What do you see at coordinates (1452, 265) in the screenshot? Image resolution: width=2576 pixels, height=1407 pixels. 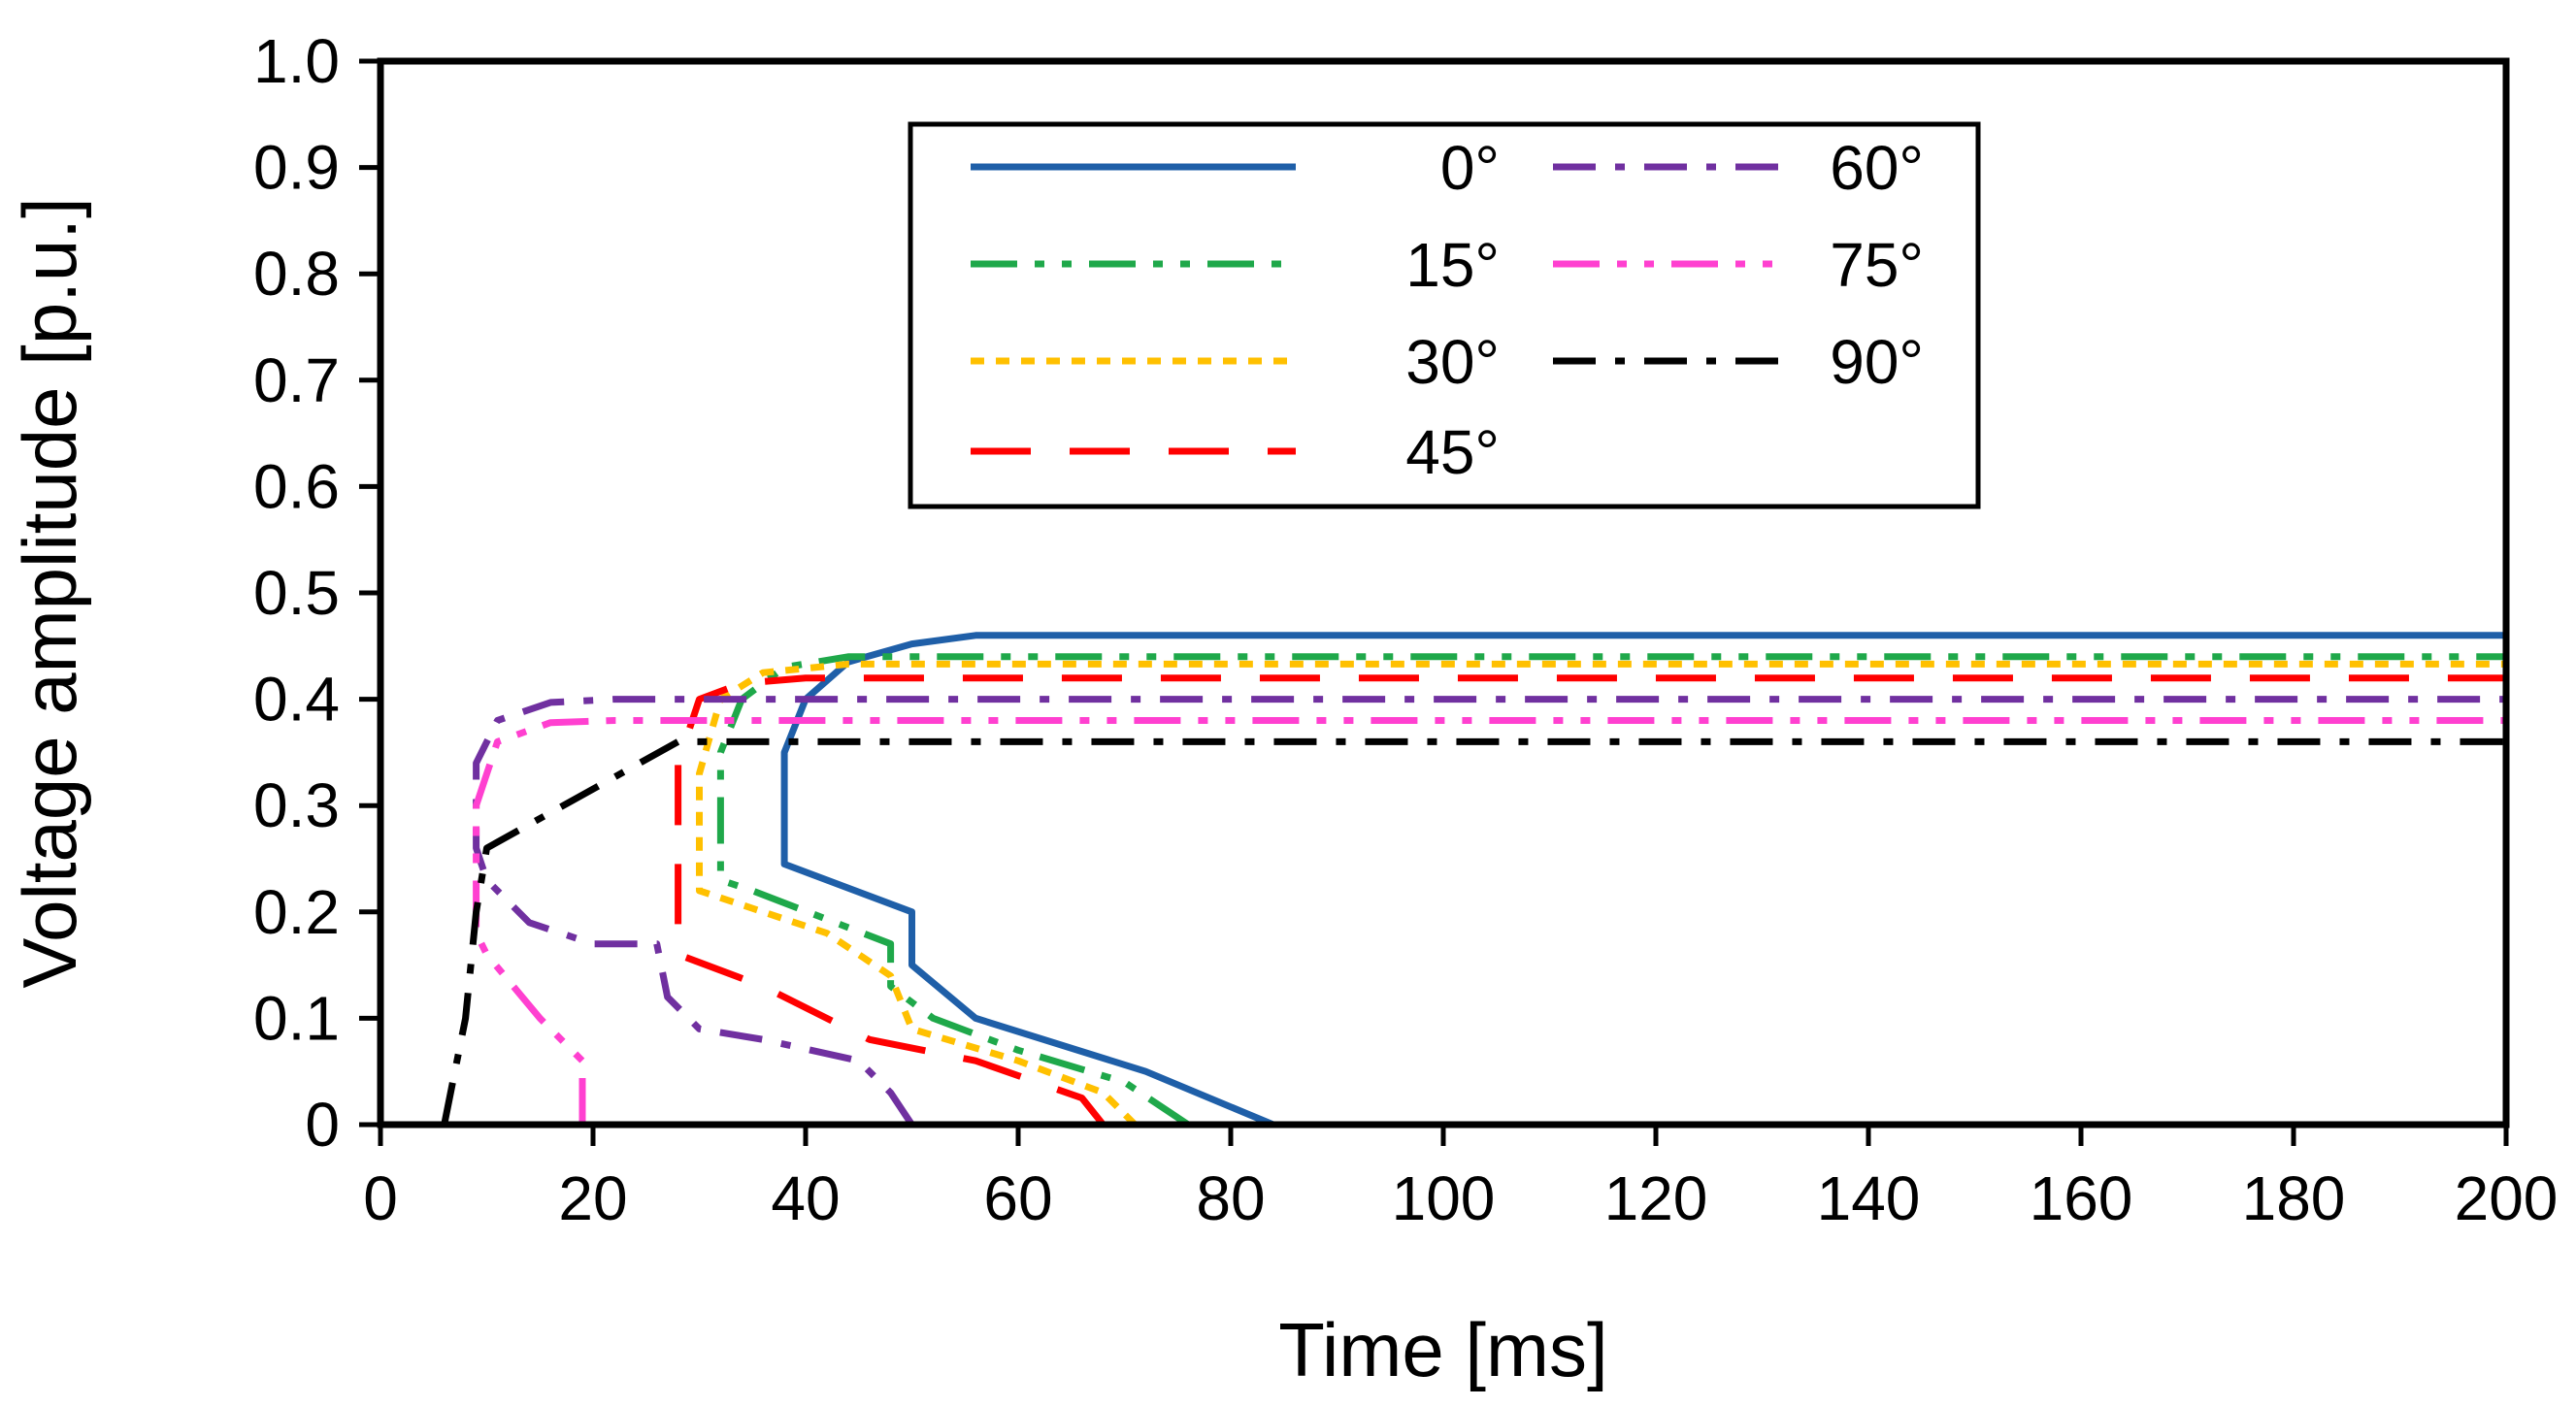 I see `legend-label: 15°` at bounding box center [1452, 265].